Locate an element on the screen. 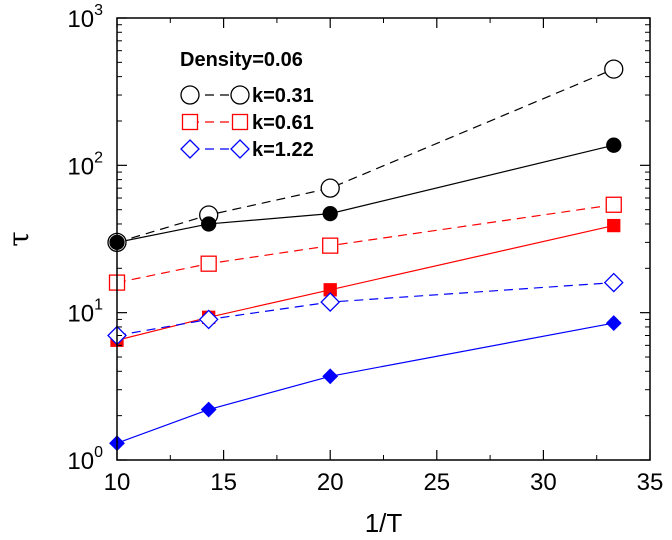 The image size is (672, 540). x-tick-label: 10 is located at coordinates (117, 482).